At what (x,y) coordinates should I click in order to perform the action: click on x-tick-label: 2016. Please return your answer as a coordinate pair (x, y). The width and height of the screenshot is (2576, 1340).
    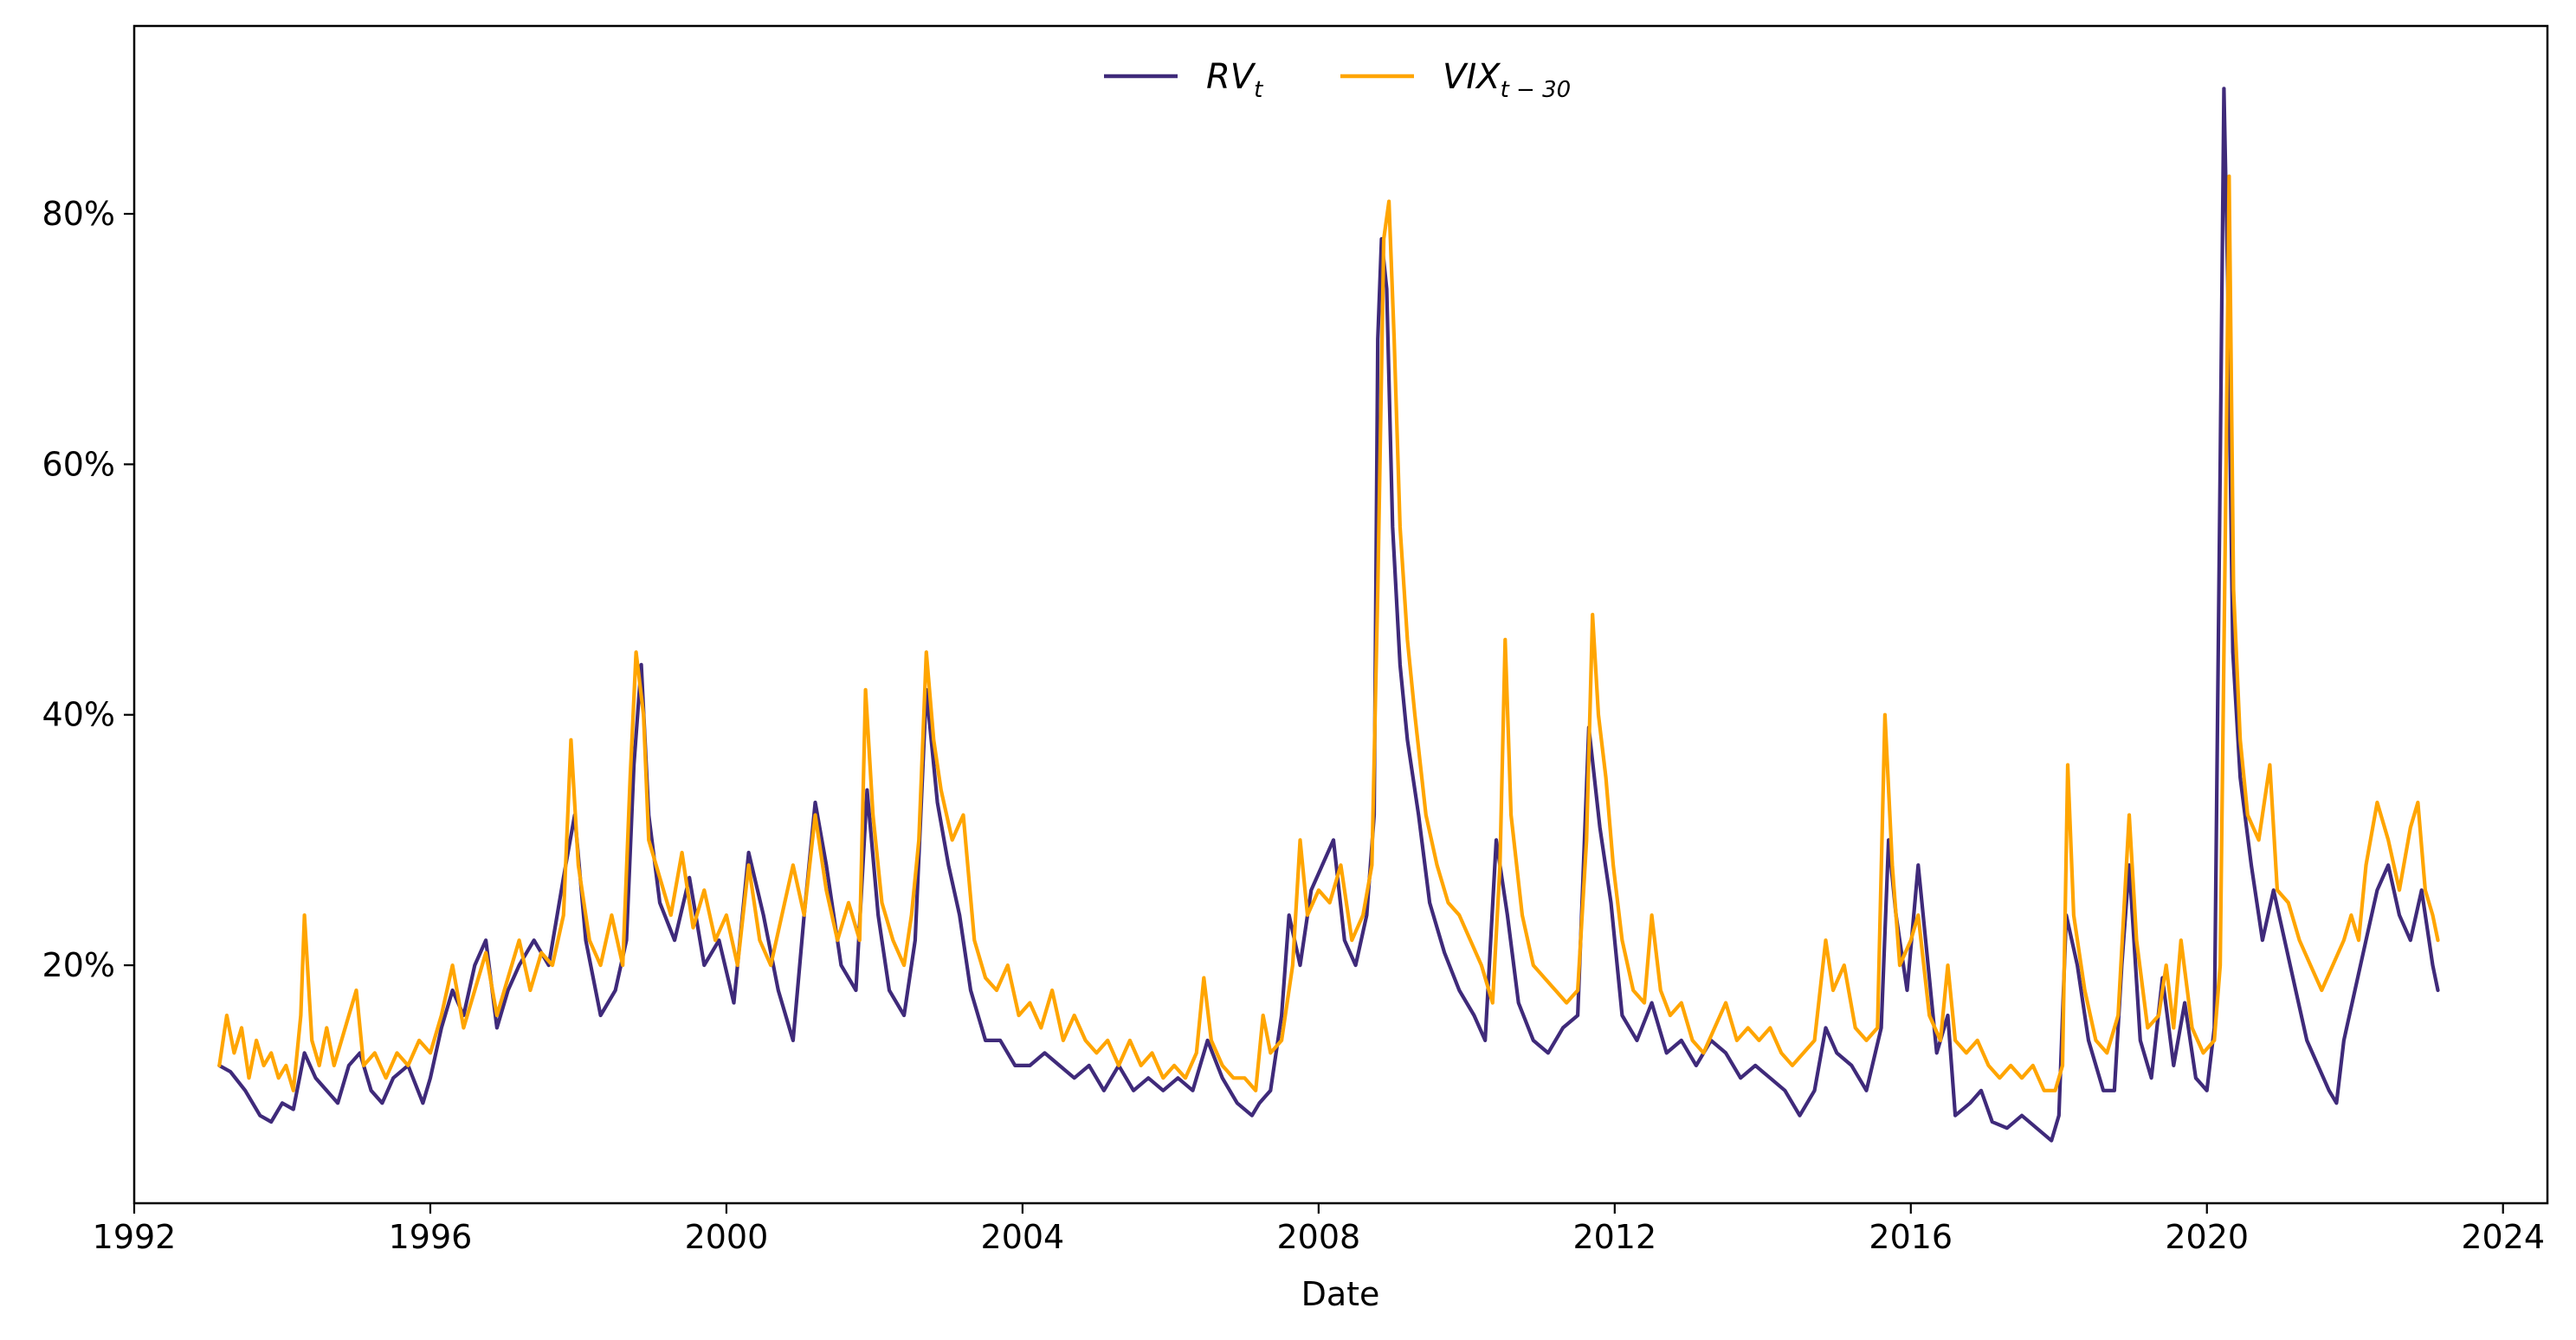
    Looking at the image, I should click on (1911, 1237).